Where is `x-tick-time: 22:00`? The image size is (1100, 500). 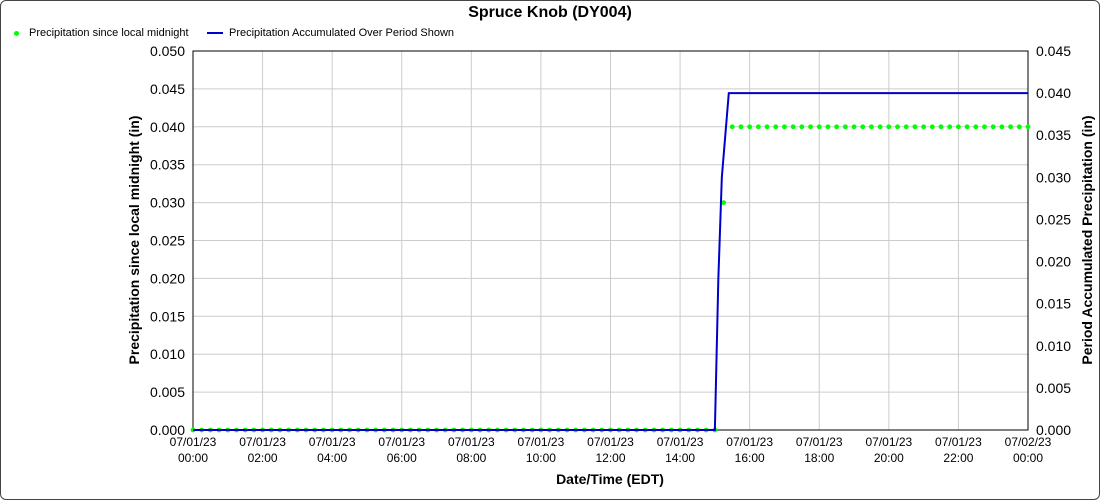
x-tick-time: 22:00 is located at coordinates (958, 458).